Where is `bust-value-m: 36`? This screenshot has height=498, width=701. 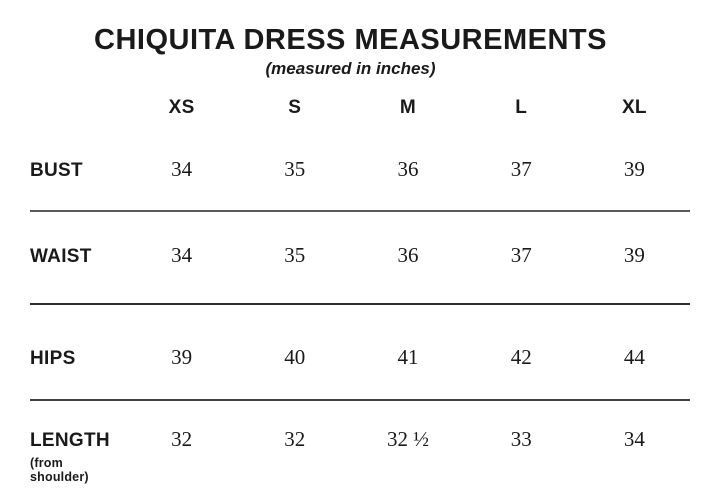
bust-value-m: 36 is located at coordinates (408, 169).